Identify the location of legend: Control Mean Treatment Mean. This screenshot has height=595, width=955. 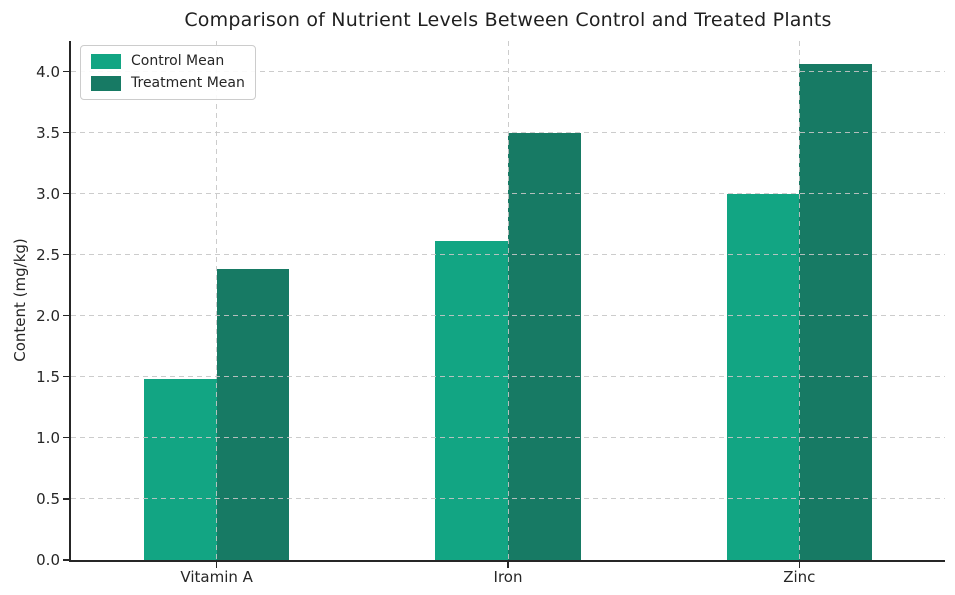
(168, 72).